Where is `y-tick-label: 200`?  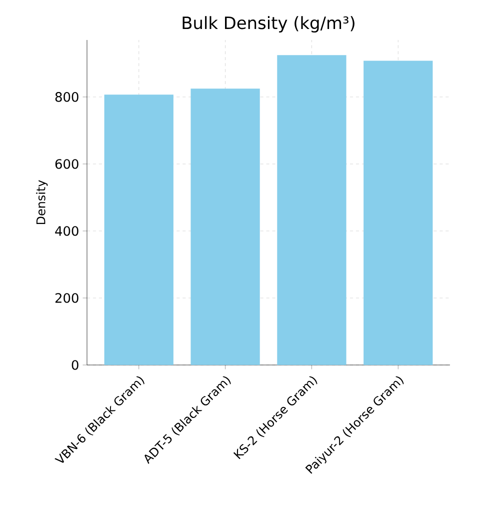
y-tick-label: 200 is located at coordinates (66, 298).